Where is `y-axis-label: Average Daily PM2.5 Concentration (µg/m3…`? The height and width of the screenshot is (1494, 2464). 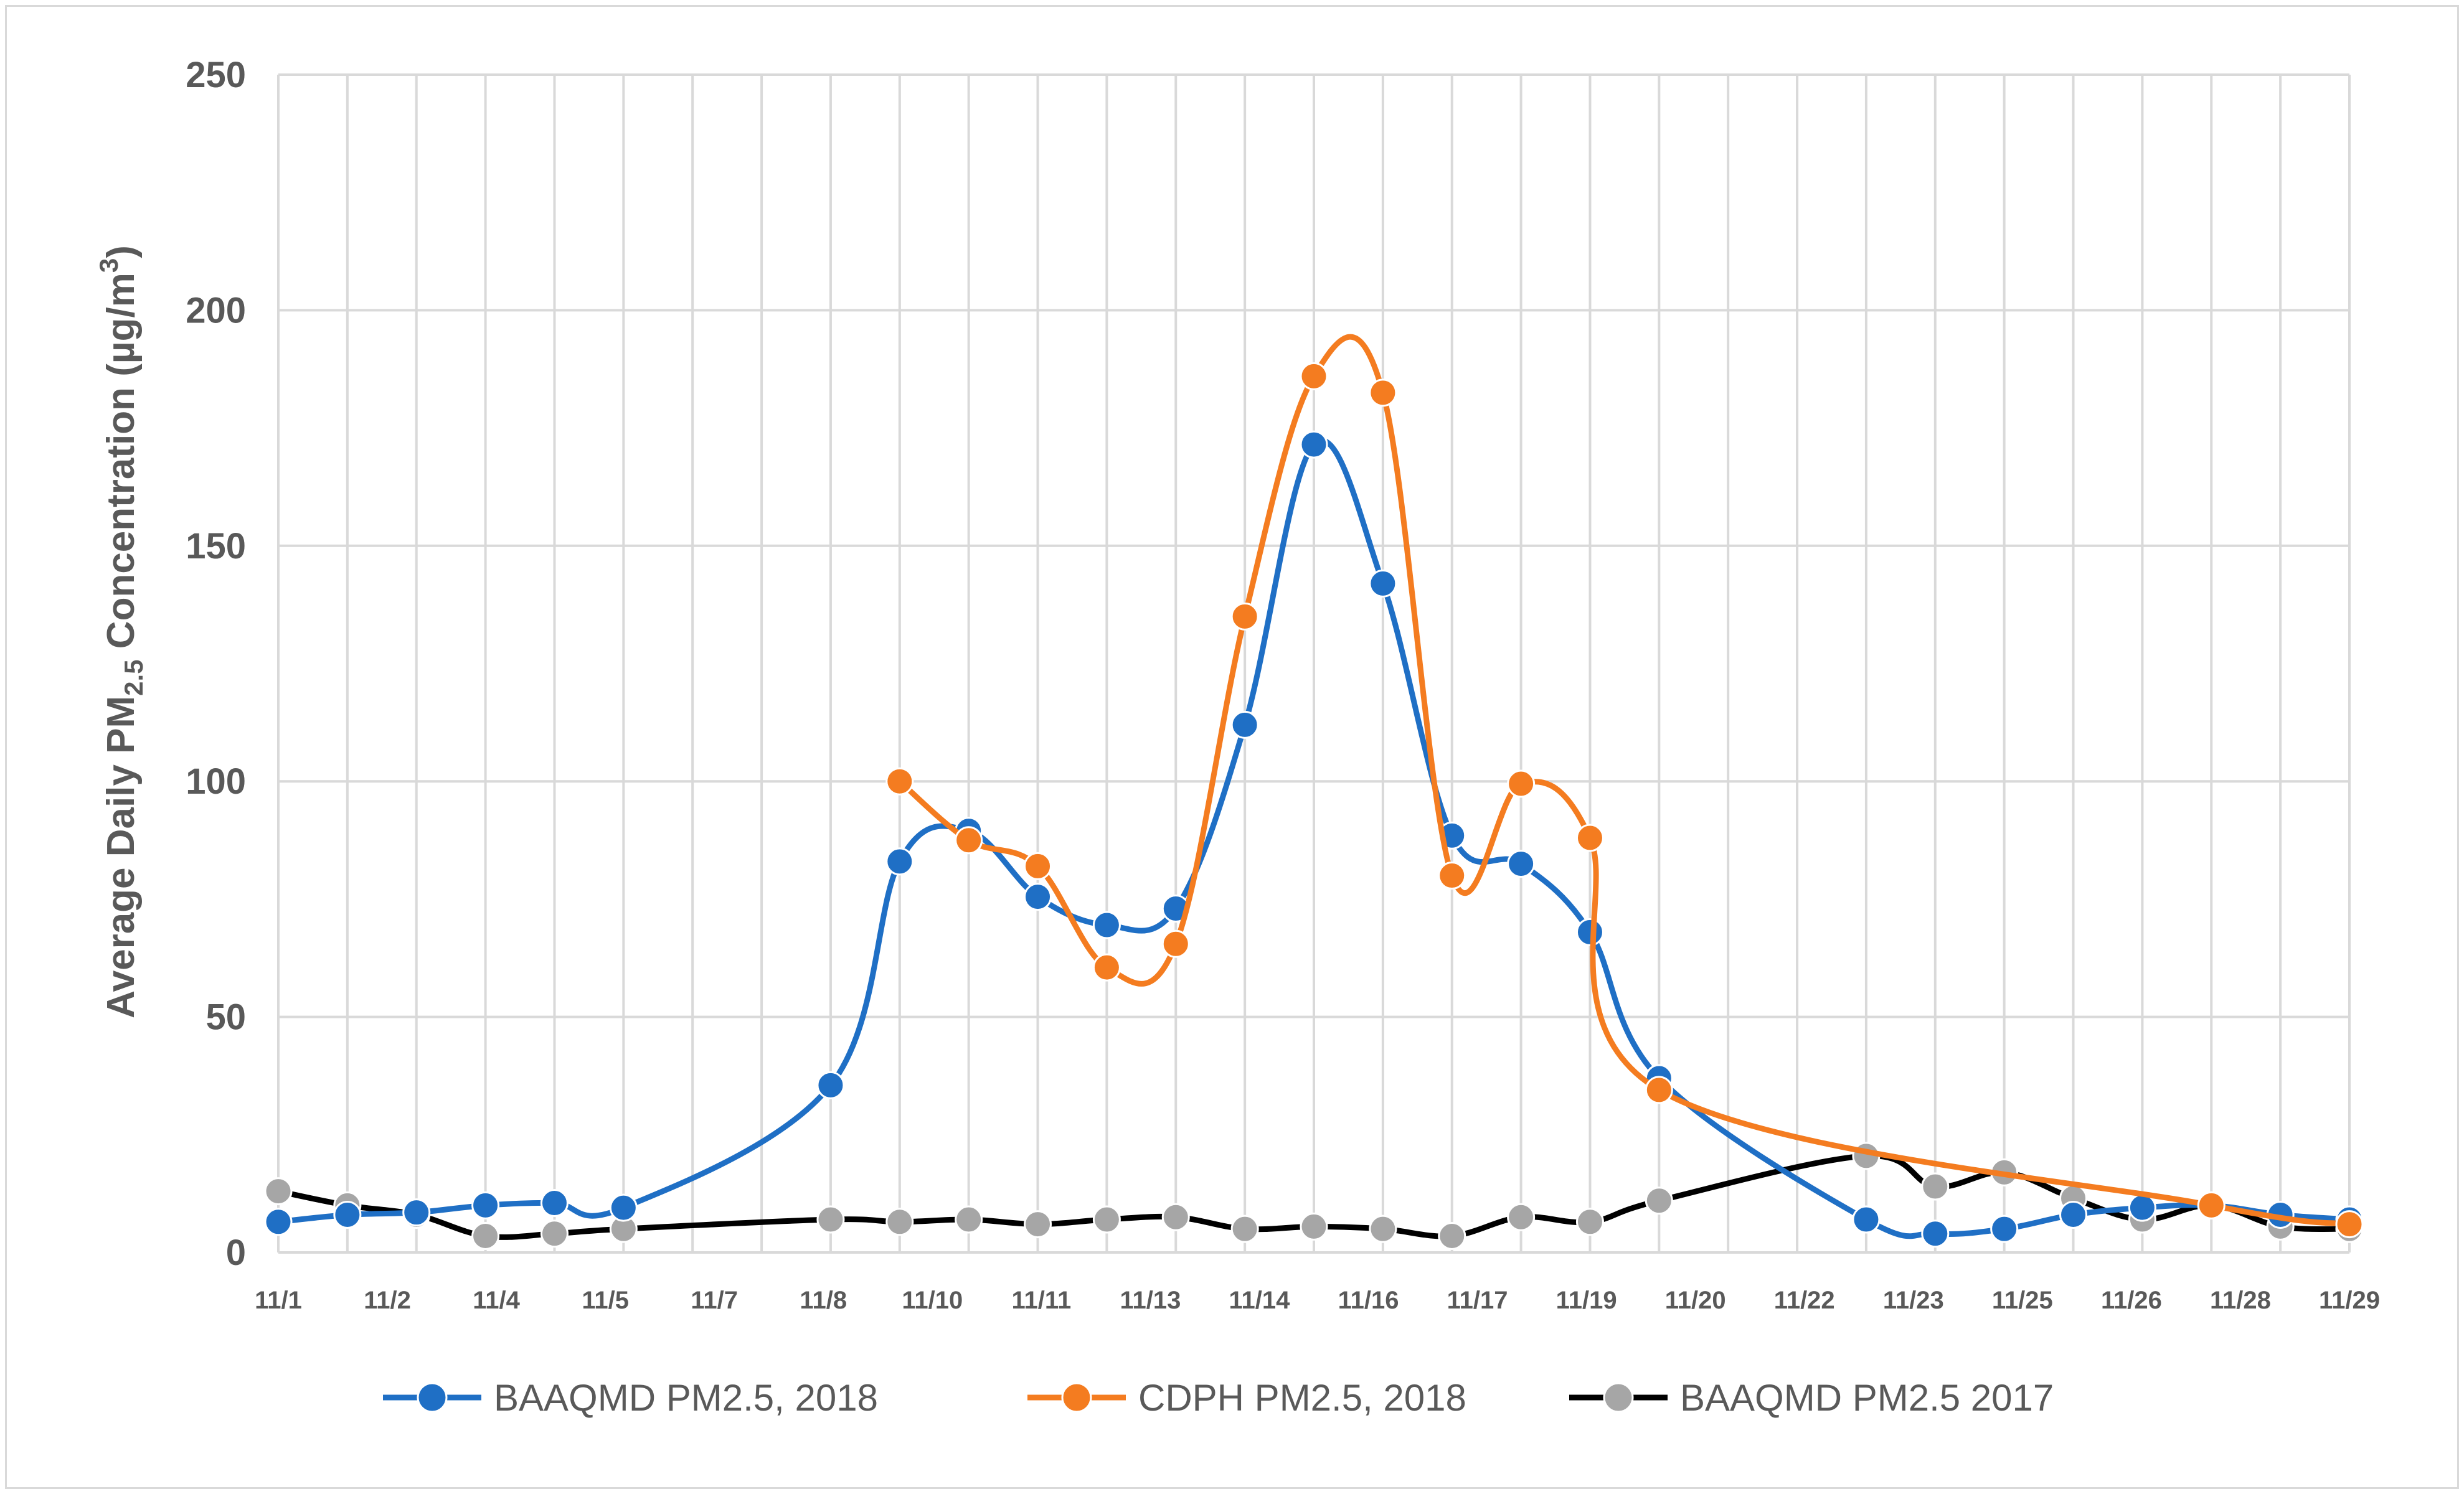 y-axis-label: Average Daily PM2.5 Concentration (µg/m3… is located at coordinates (121, 631).